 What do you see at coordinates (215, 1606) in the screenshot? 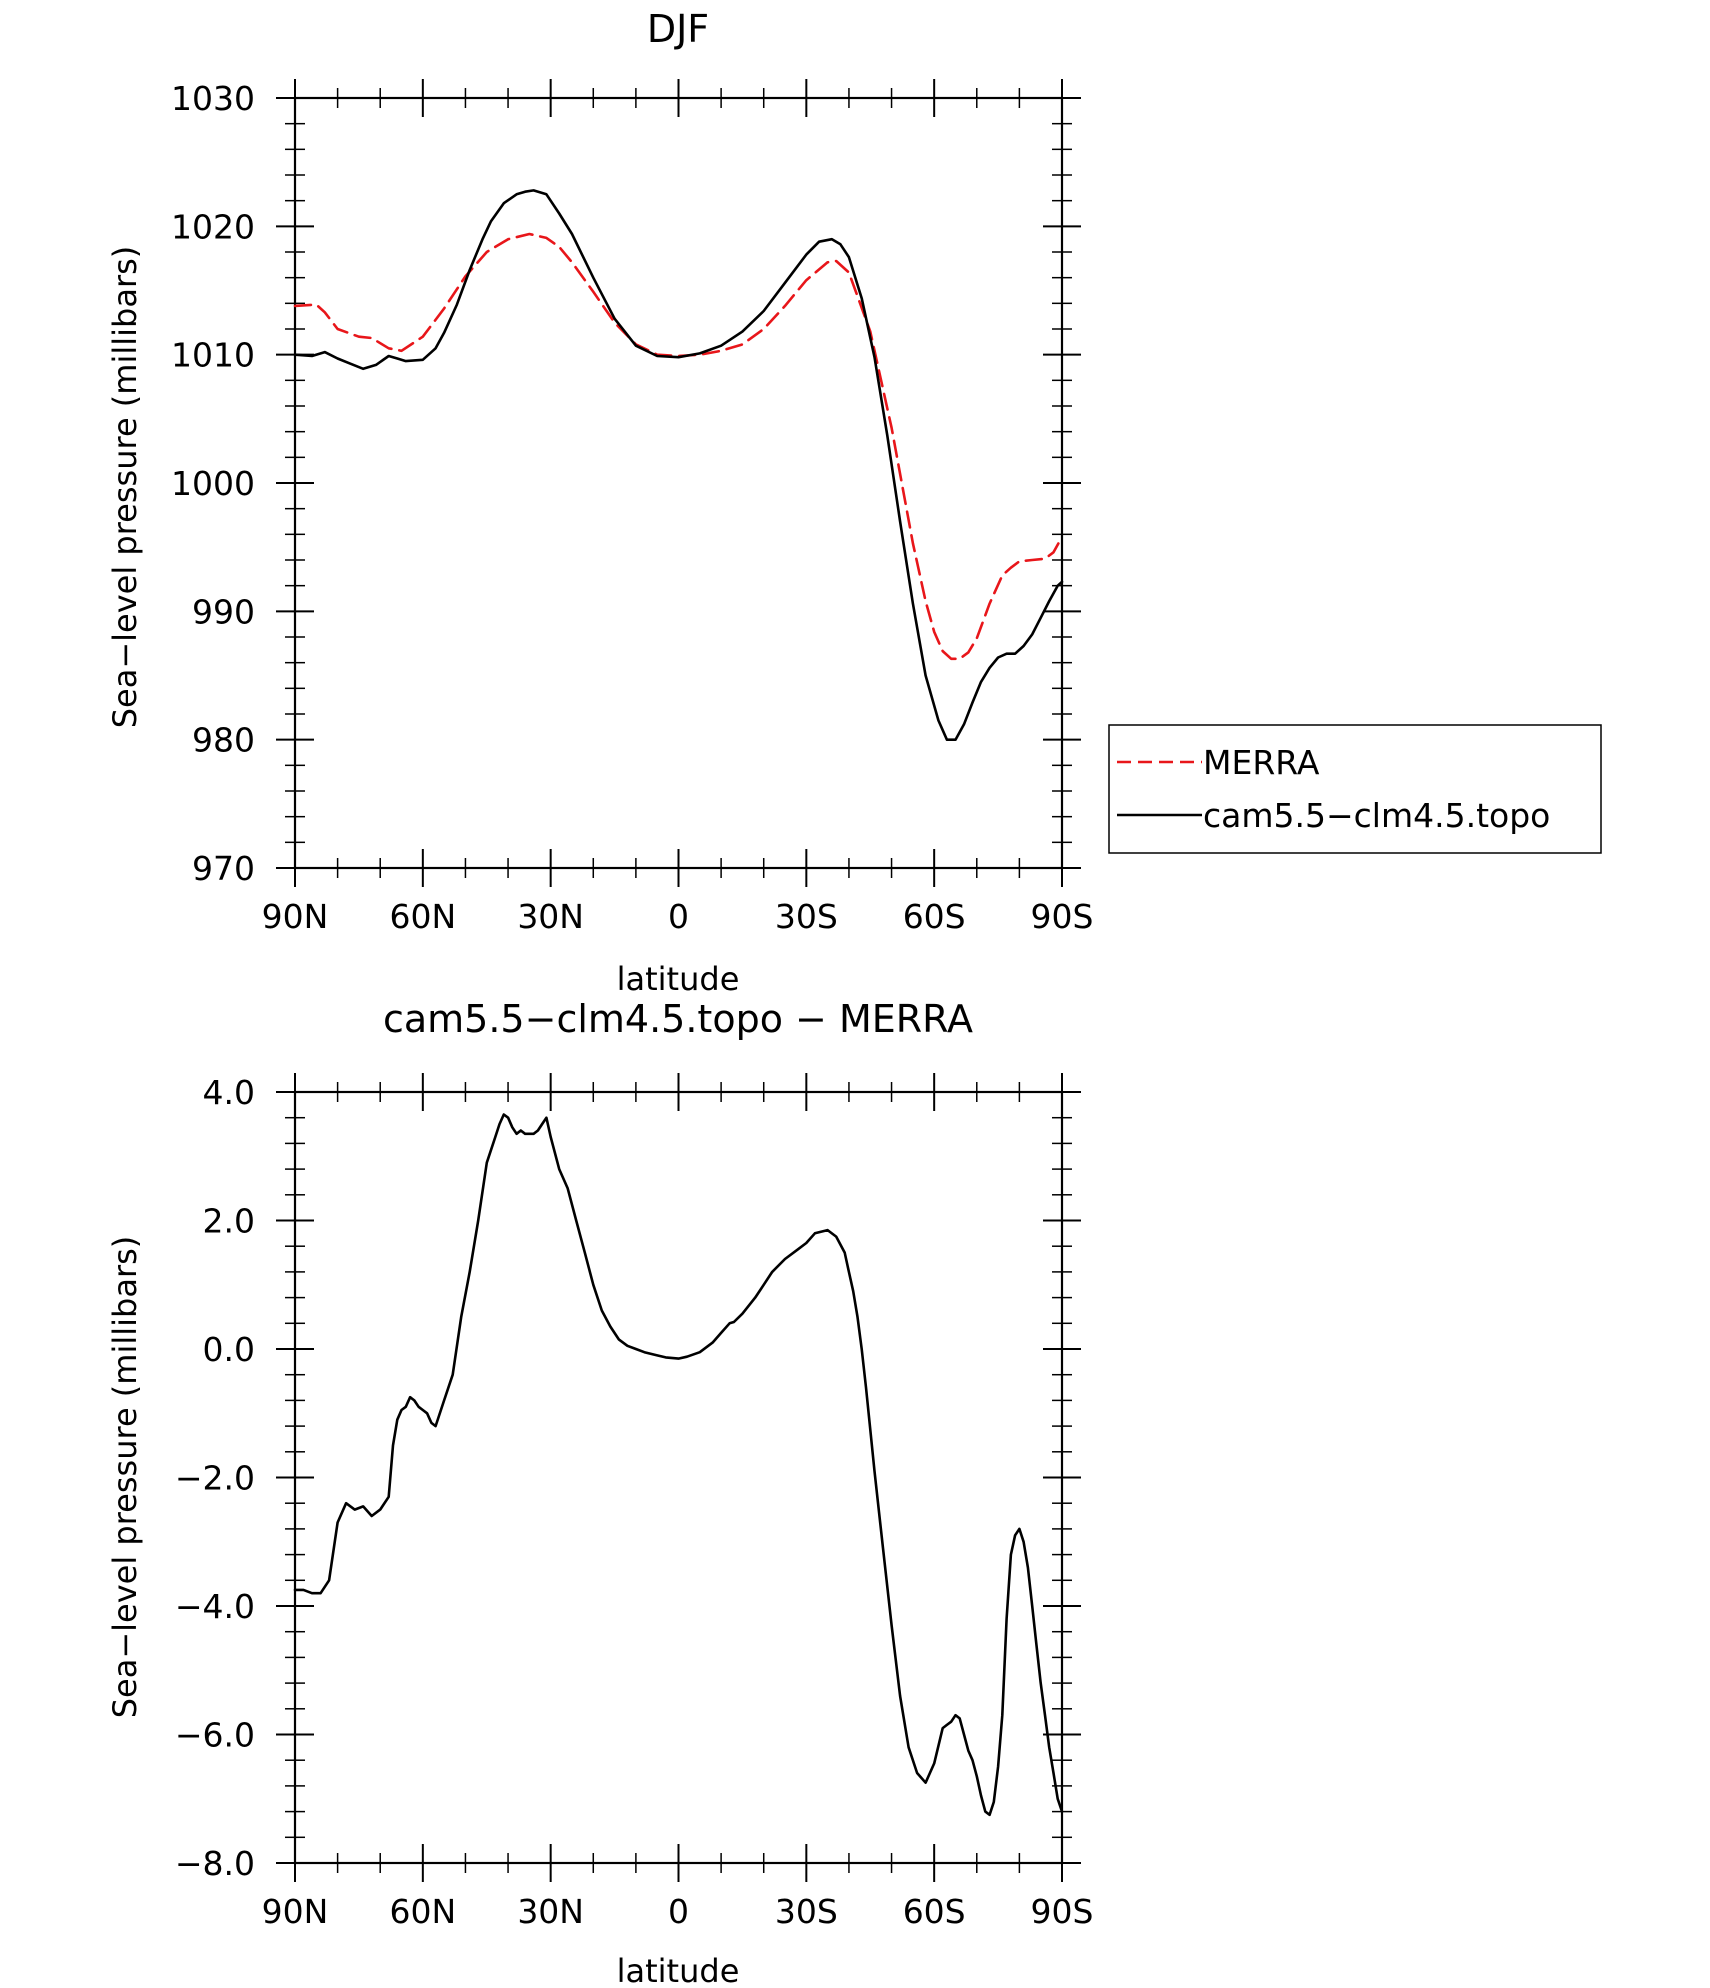
I see `y-tick-label: −4.0` at bounding box center [215, 1606].